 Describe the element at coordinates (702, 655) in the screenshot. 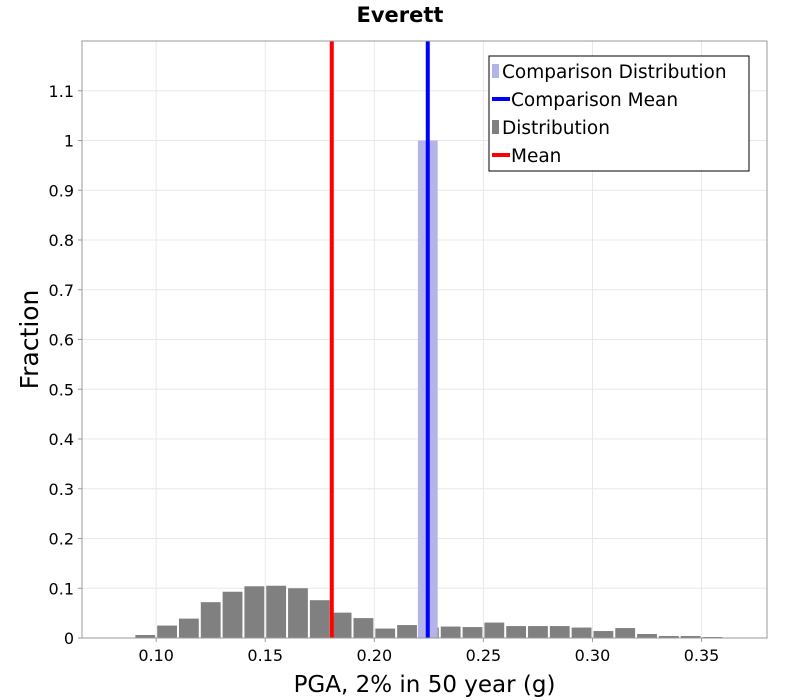

I see `x-tick-label: 0.35` at that location.